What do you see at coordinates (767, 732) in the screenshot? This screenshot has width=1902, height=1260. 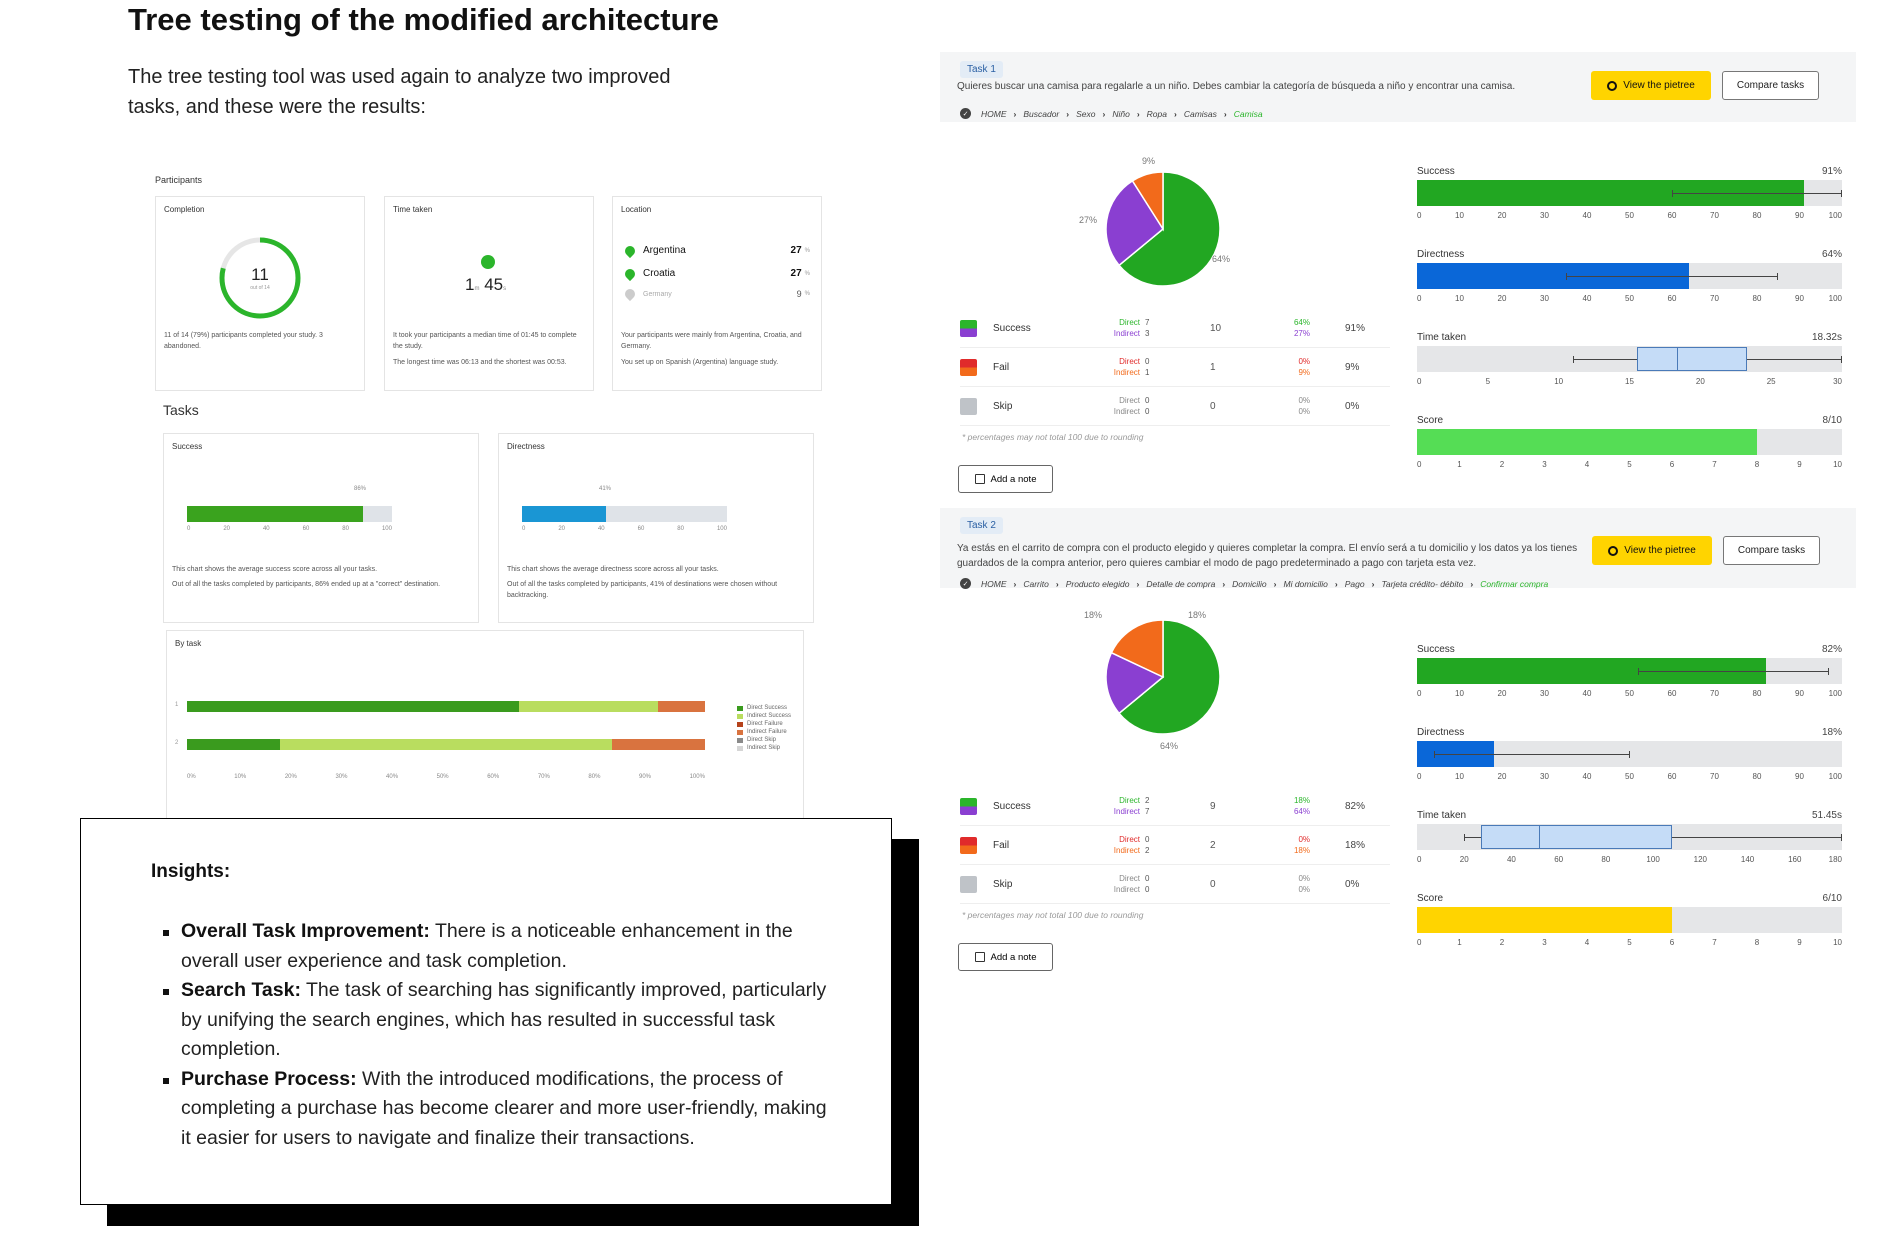 I see `legend-label: Indirect Failure` at bounding box center [767, 732].